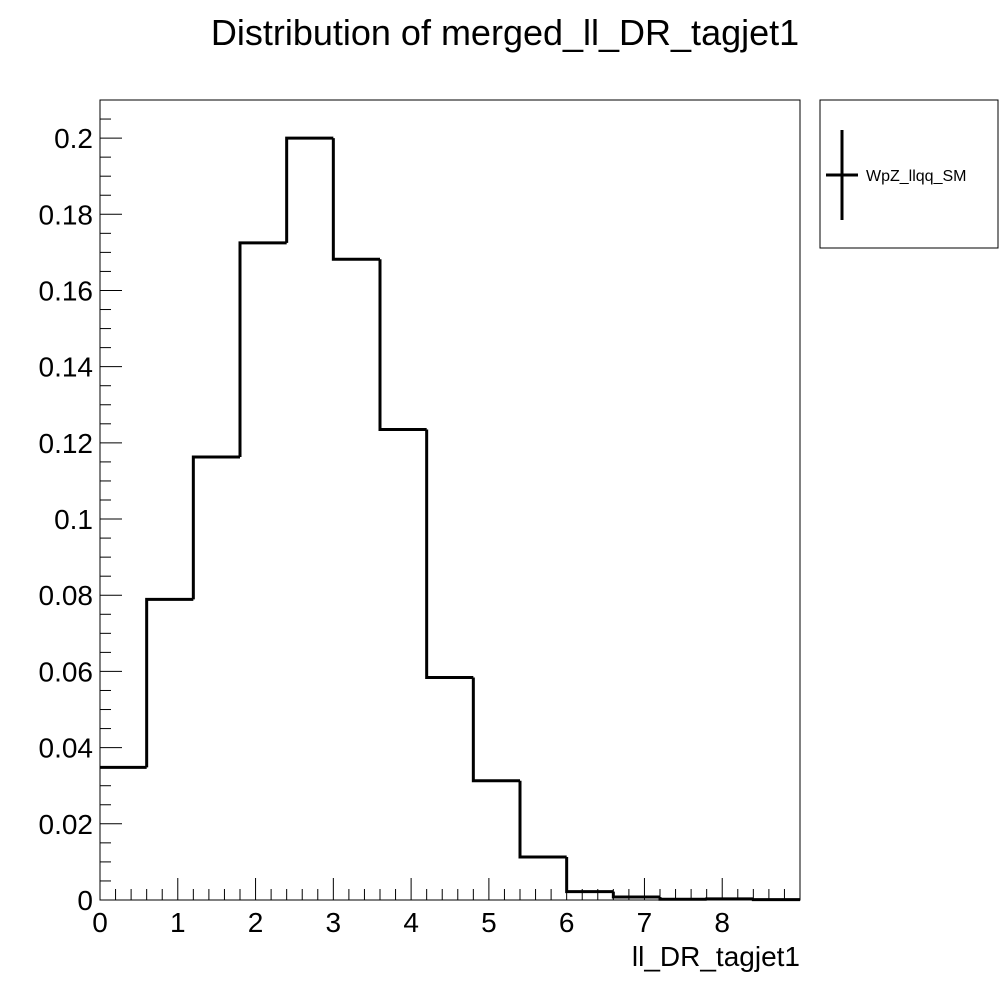  I want to click on y-tick-label: 0.06, so click(66, 671).